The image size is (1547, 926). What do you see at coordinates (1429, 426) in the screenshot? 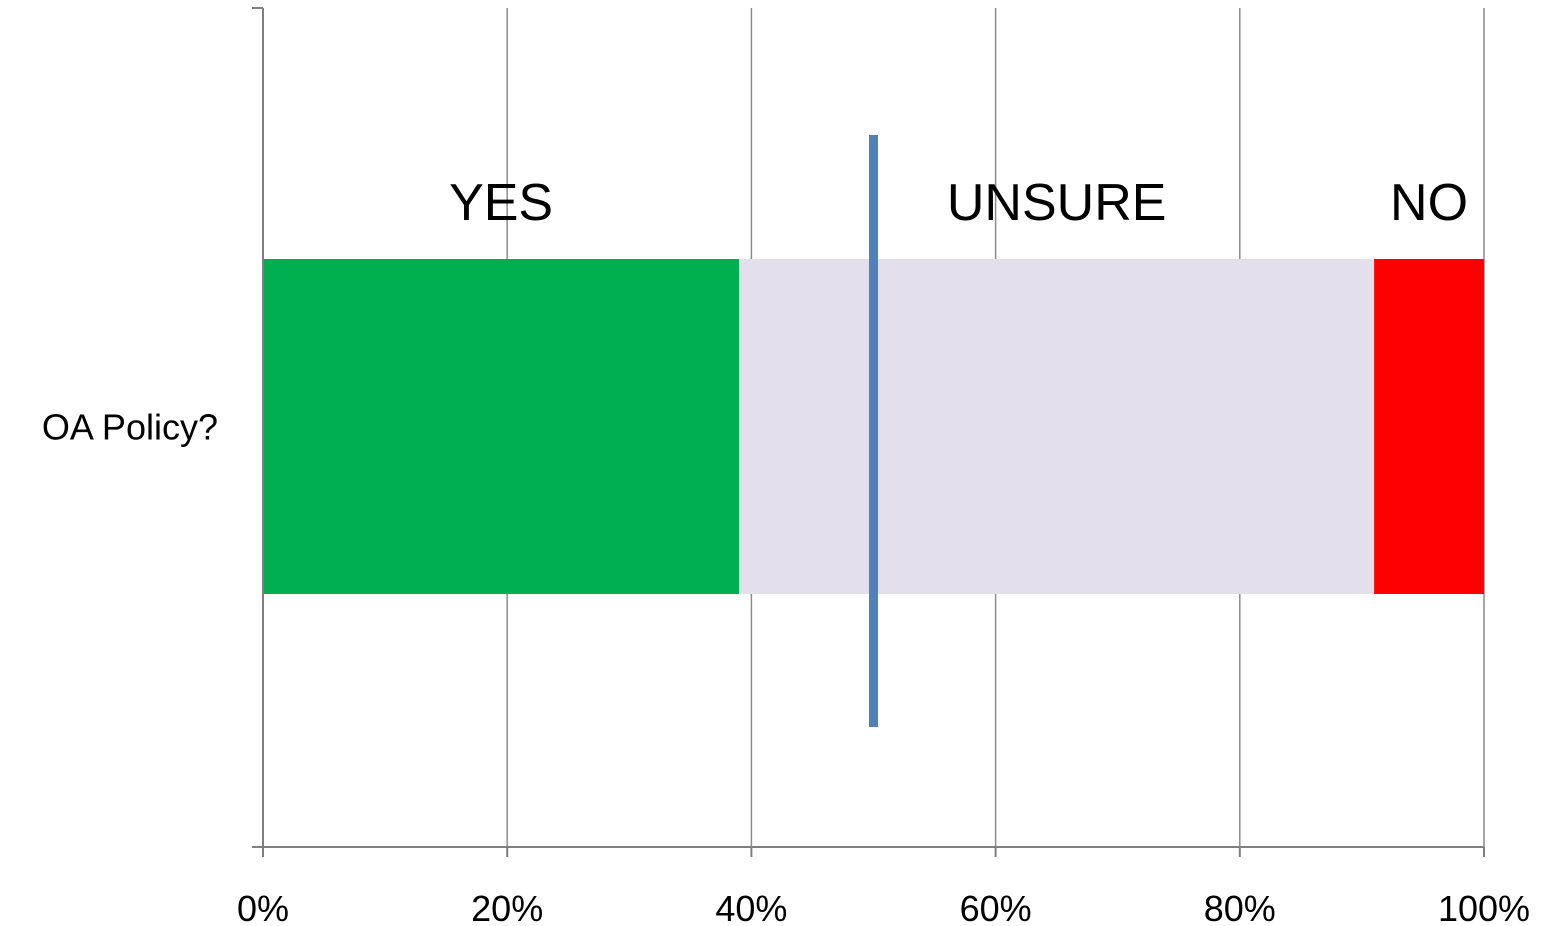
I see `bar-segment-no` at bounding box center [1429, 426].